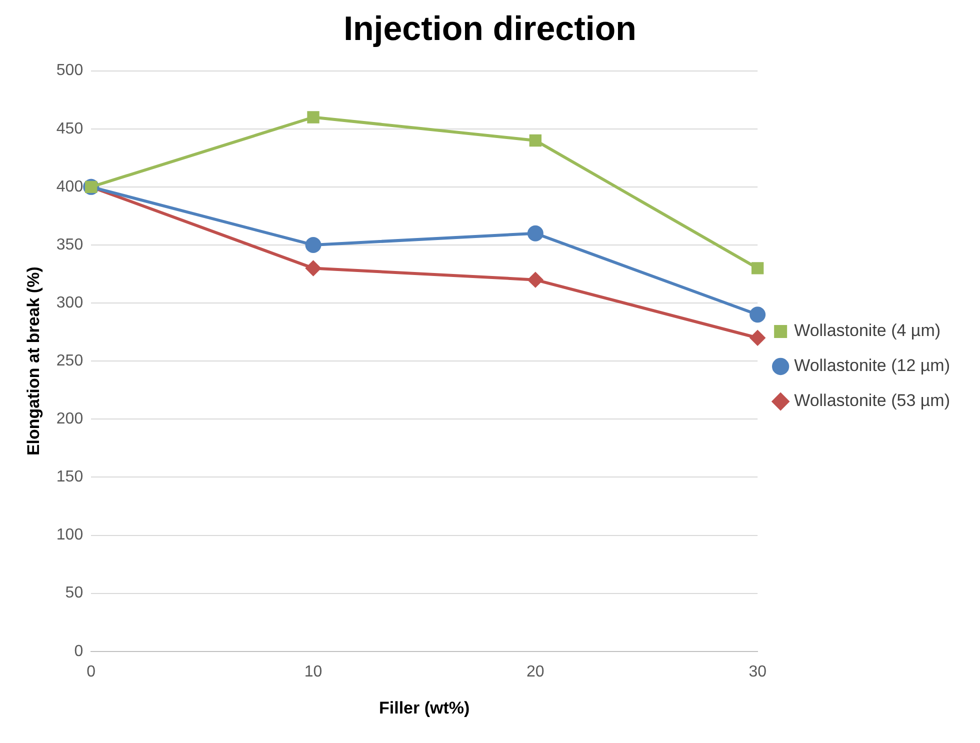 This screenshot has width=980, height=743. I want to click on y-tick-label: 200, so click(70, 419).